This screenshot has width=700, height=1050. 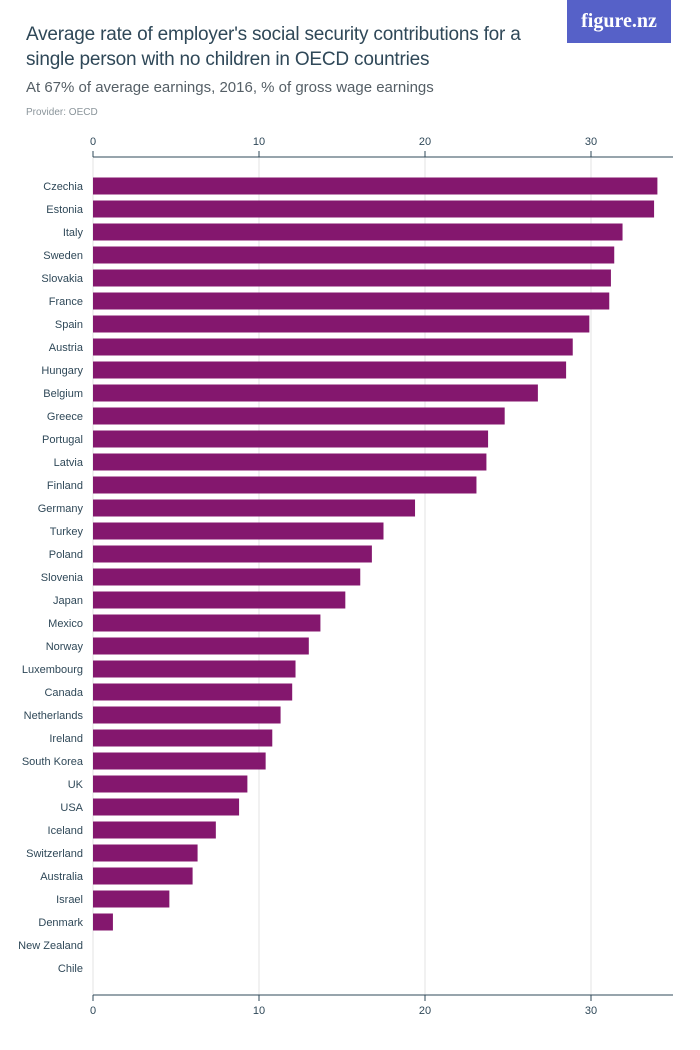 I want to click on category-label: Netherlands, so click(x=54, y=716).